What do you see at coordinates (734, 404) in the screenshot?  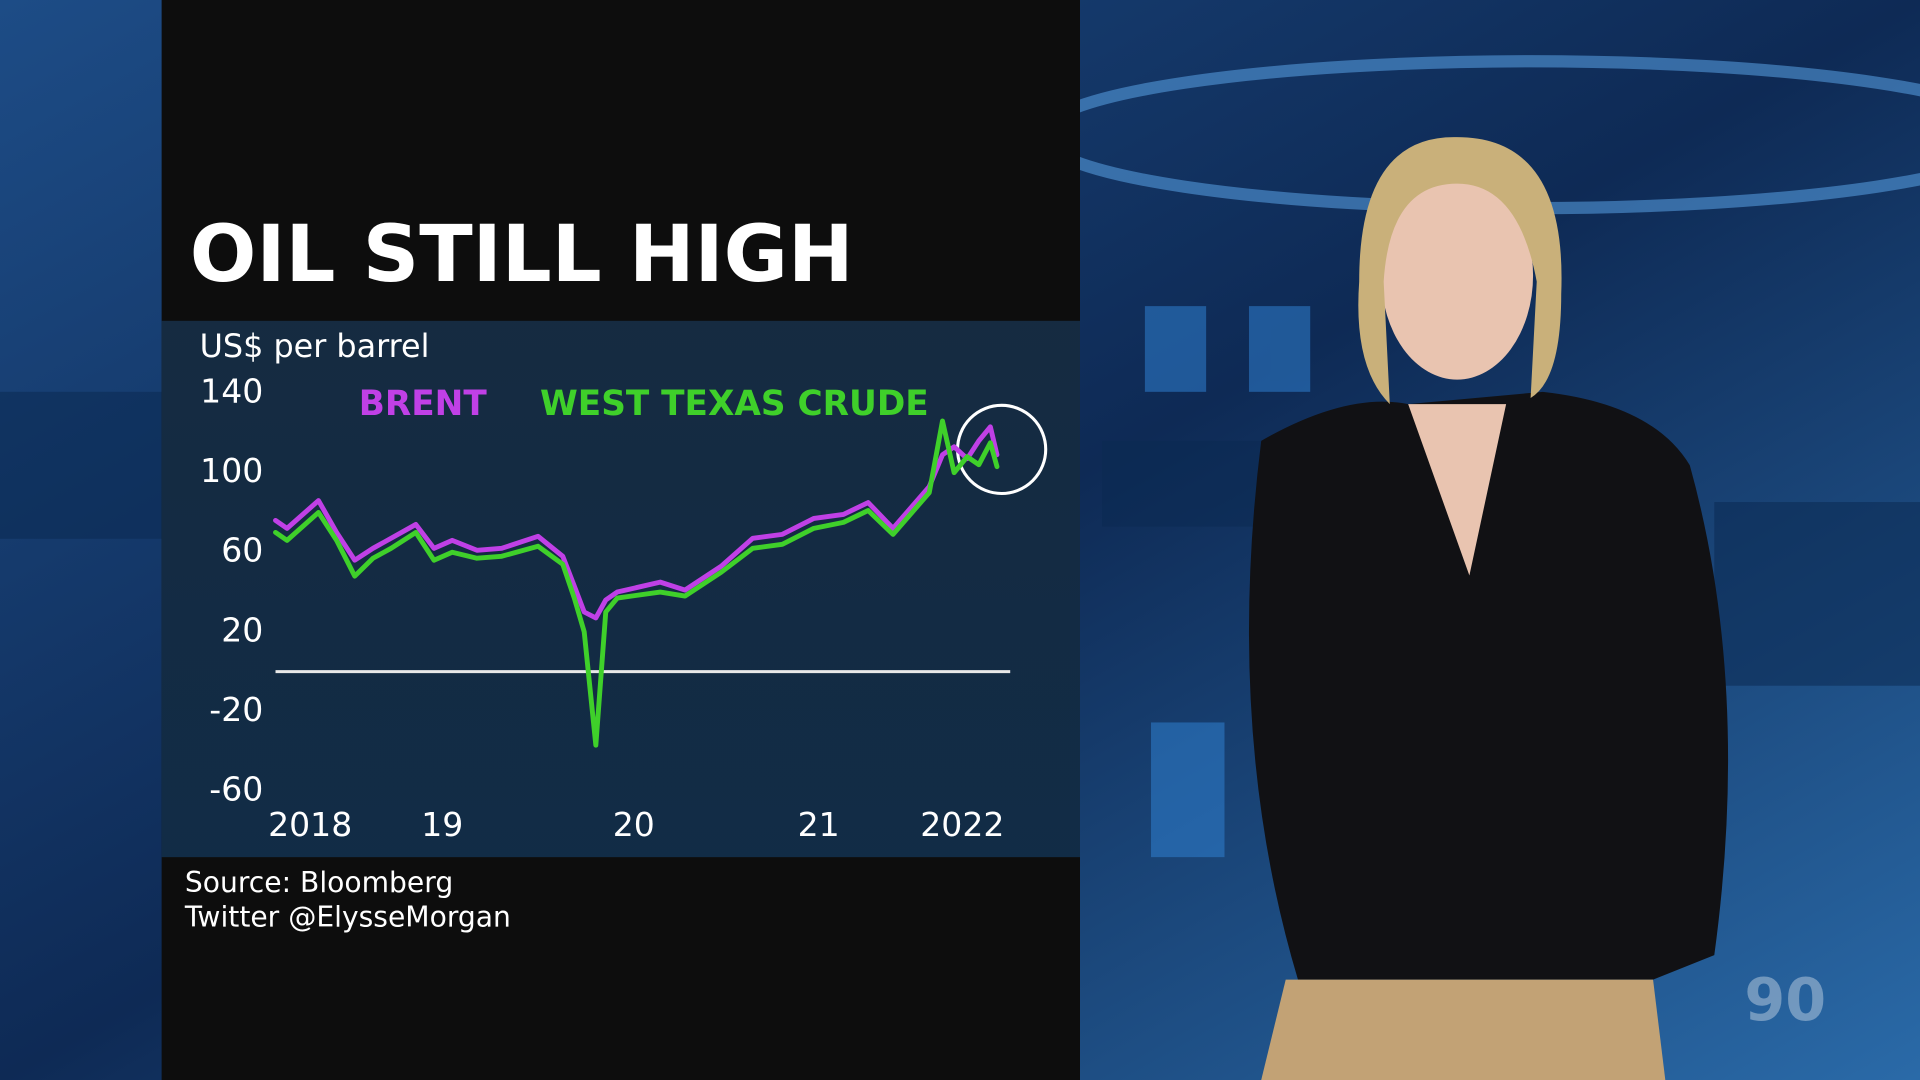 I see `legend-entry: WEST TEXAS CRUDE` at bounding box center [734, 404].